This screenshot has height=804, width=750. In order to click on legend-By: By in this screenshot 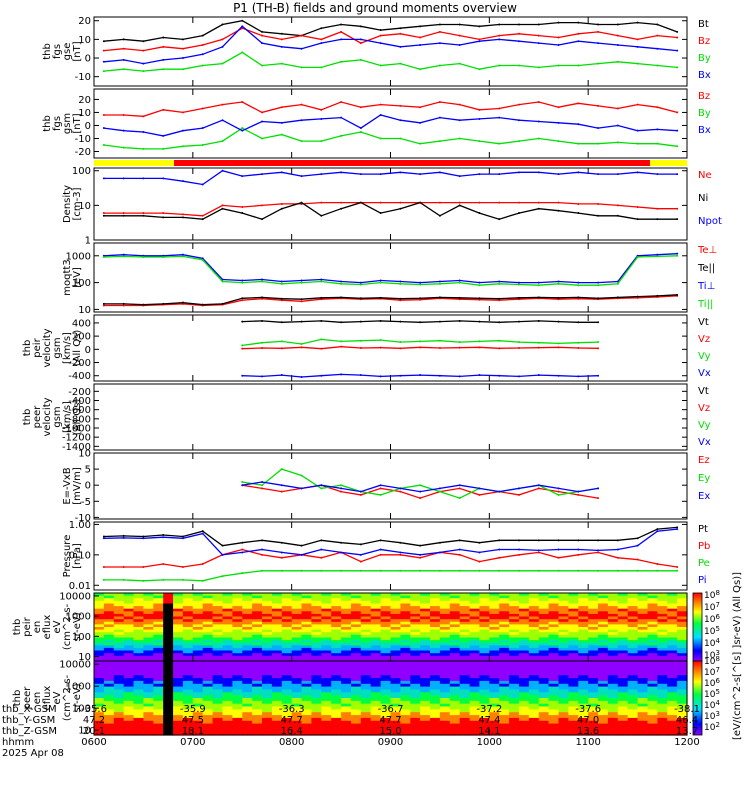, I will do `click(704, 58)`.